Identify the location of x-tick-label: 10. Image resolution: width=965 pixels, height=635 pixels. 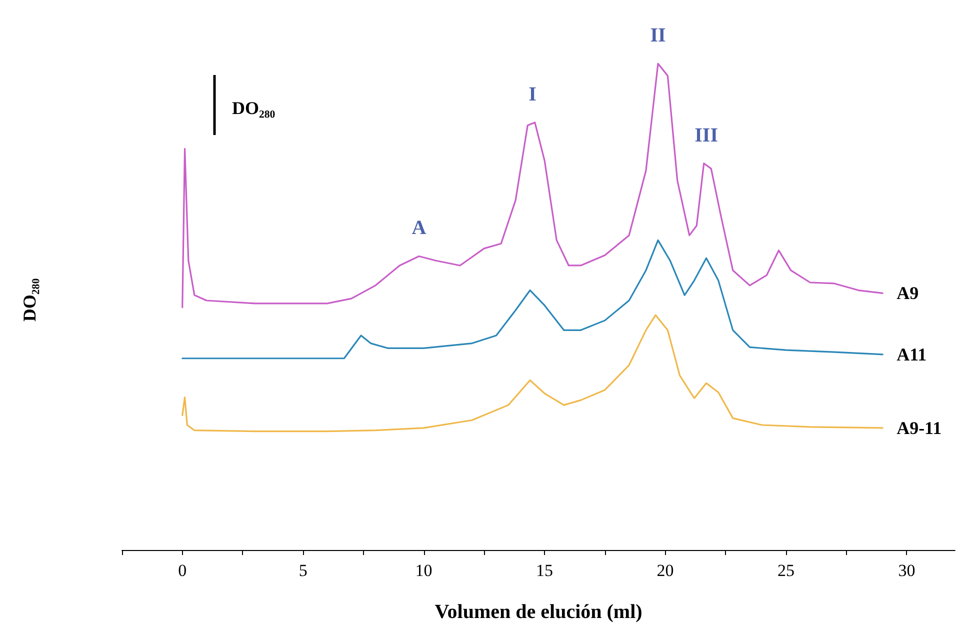
(423, 570).